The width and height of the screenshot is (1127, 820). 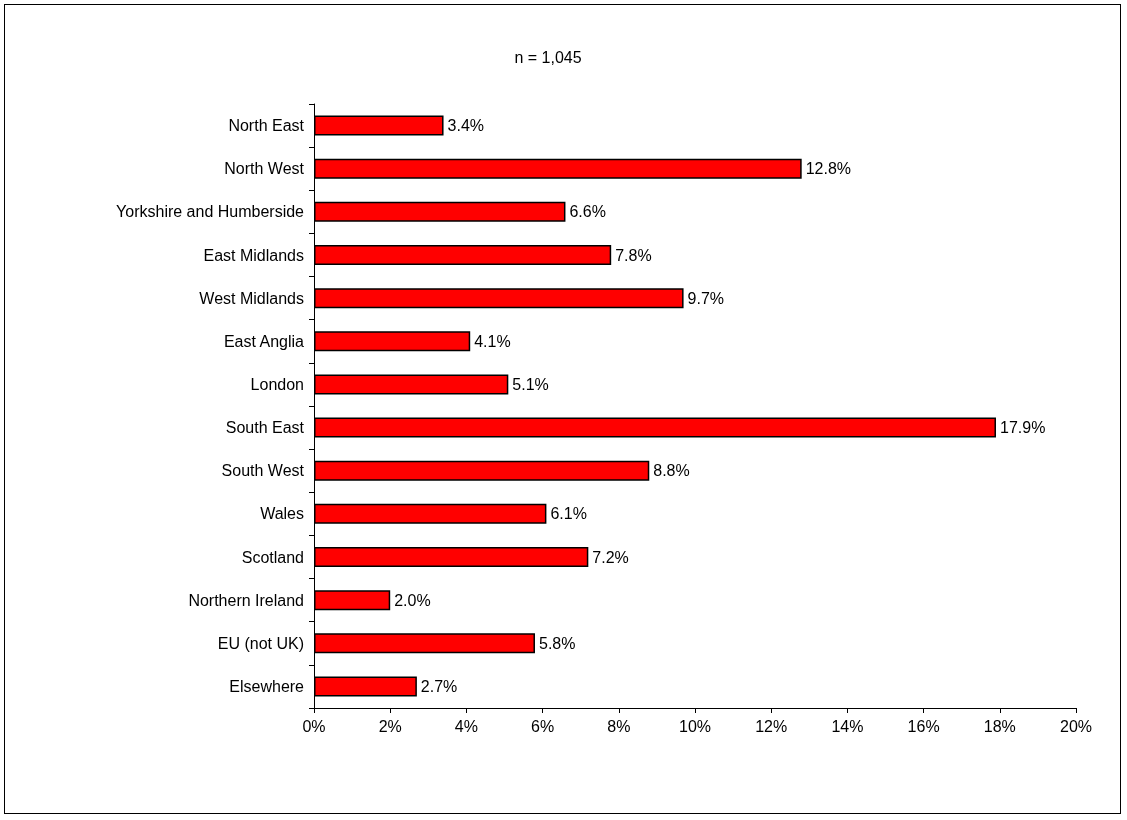 I want to click on chart-title: n = 1,045, so click(x=548, y=57).